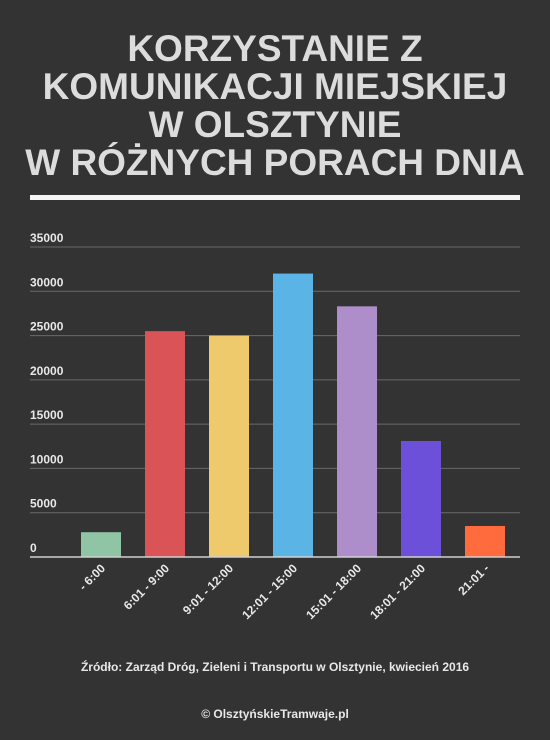 The image size is (550, 740). I want to click on y-tick-label: 35000, so click(47, 238).